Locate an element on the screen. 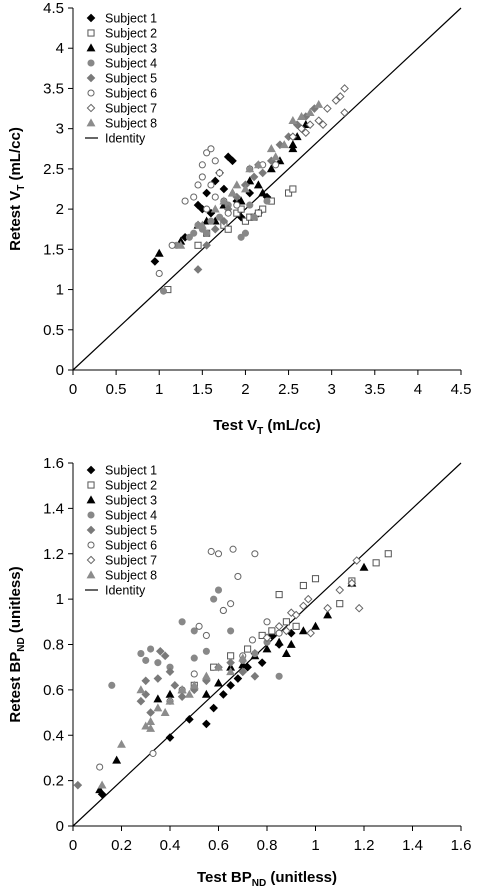 The height and width of the screenshot is (890, 493). x-axis-title-main: Test V is located at coordinates (235, 425).